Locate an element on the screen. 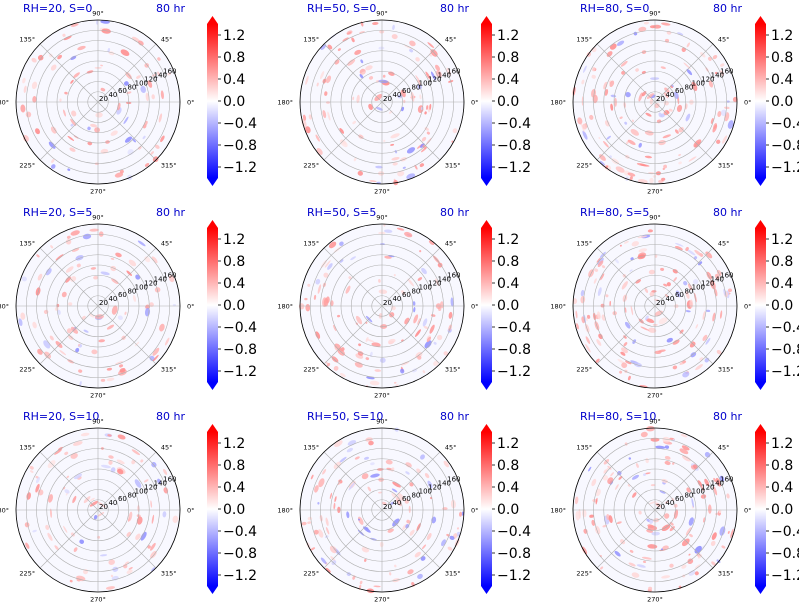 Image resolution: width=799 pixels, height=612 pixels. radial-tick-label: 100 is located at coordinates (141, 287).